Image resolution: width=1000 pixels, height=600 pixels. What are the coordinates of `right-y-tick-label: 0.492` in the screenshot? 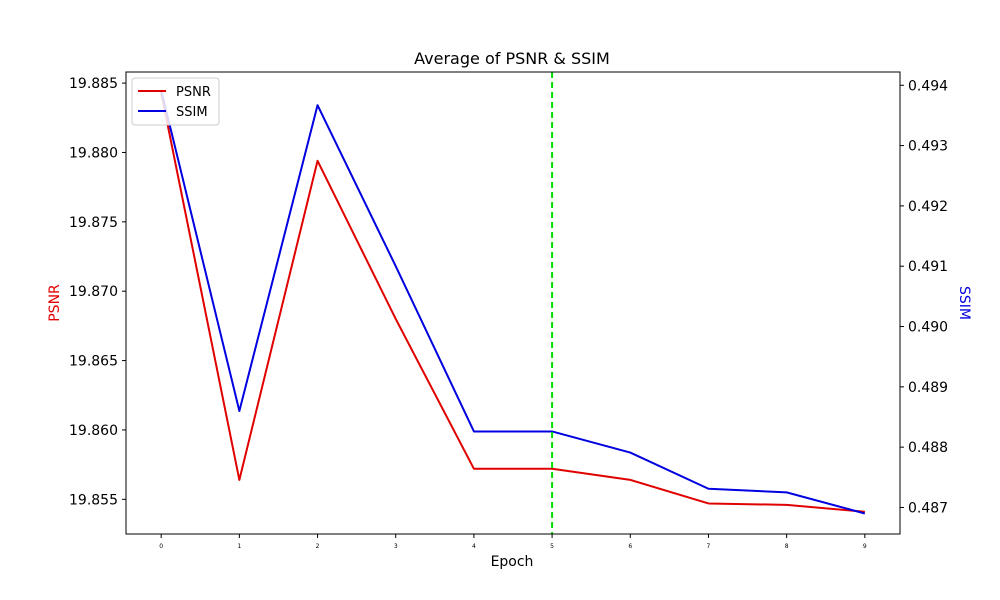 It's located at (928, 207).